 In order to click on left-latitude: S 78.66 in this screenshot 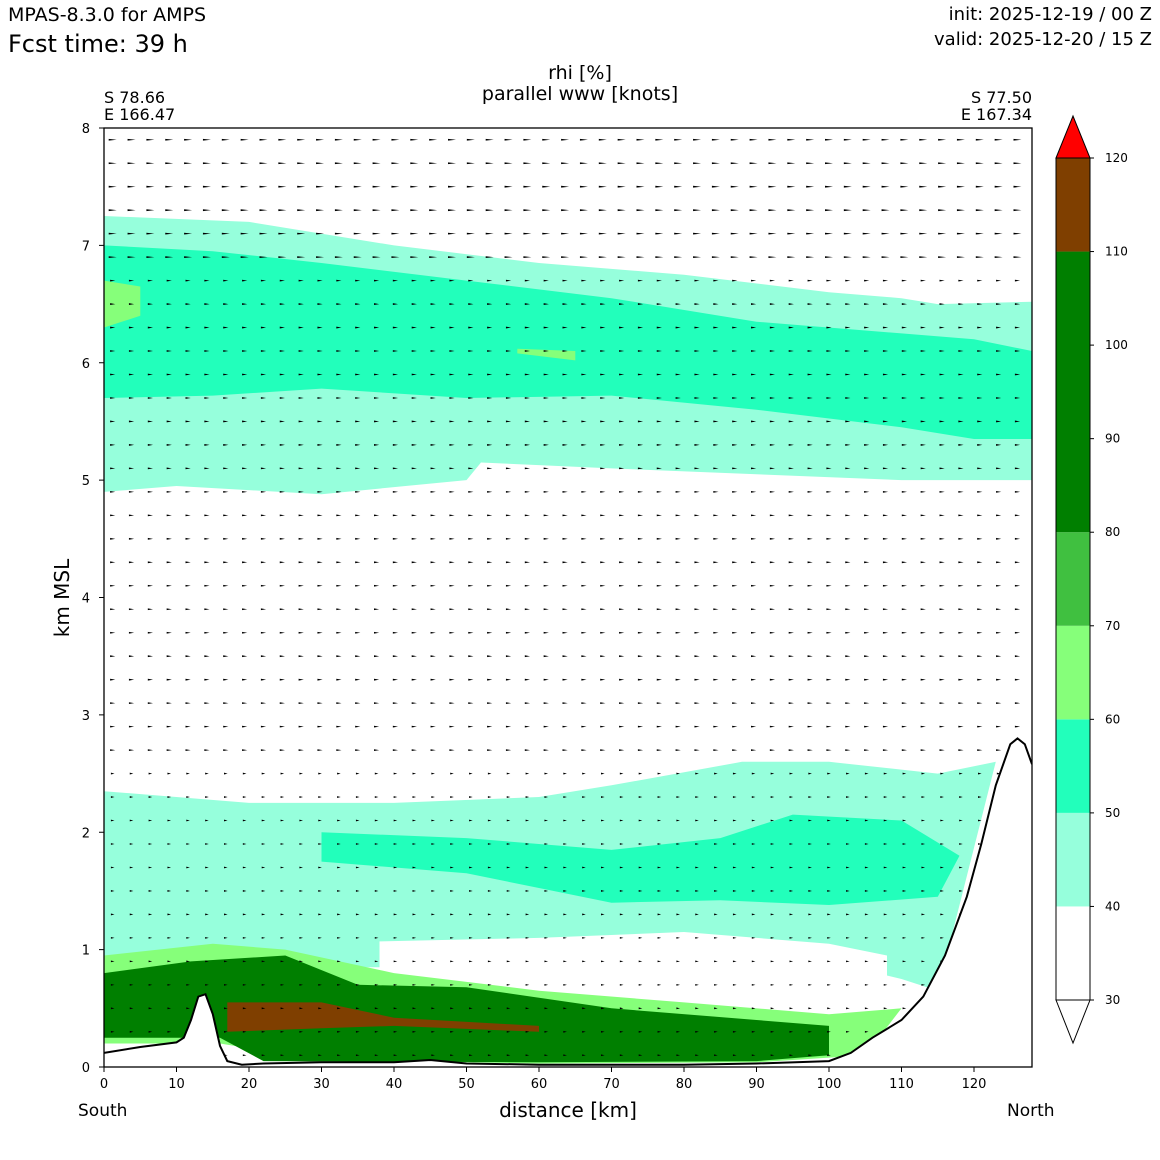, I will do `click(135, 97)`.